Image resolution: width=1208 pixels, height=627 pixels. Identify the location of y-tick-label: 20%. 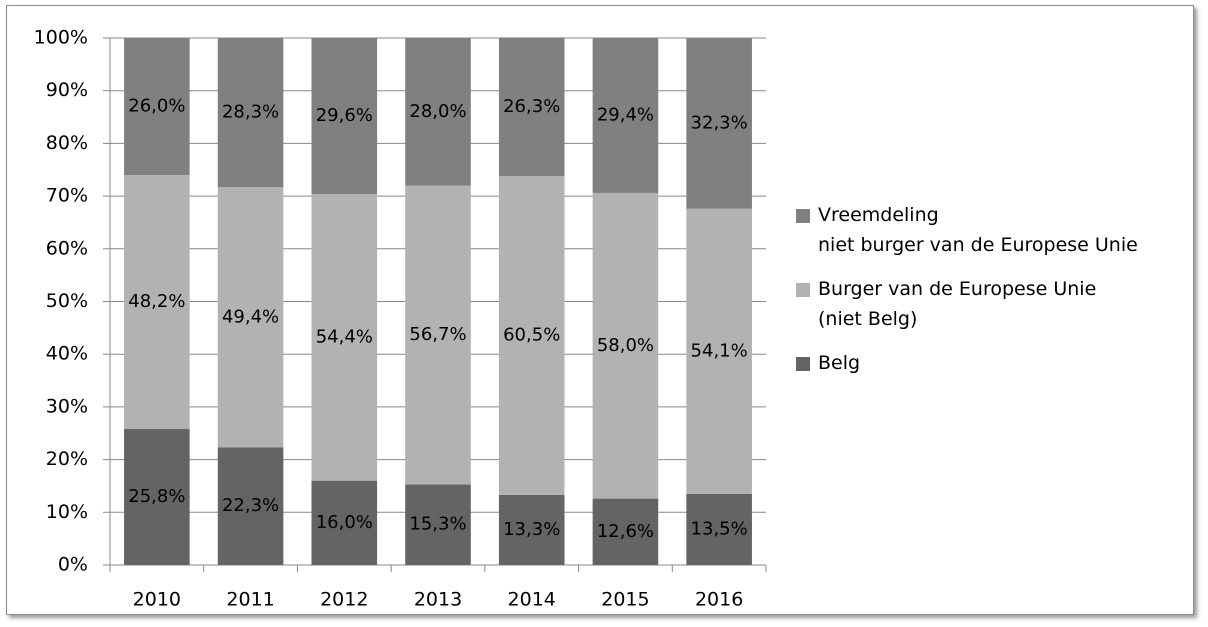
(67, 459).